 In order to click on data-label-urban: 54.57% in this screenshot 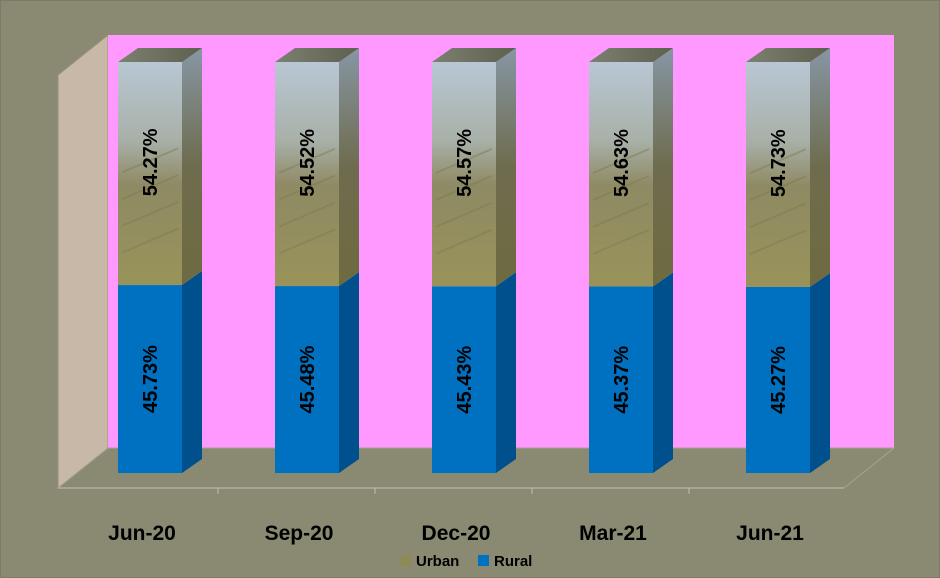, I will do `click(465, 163)`.